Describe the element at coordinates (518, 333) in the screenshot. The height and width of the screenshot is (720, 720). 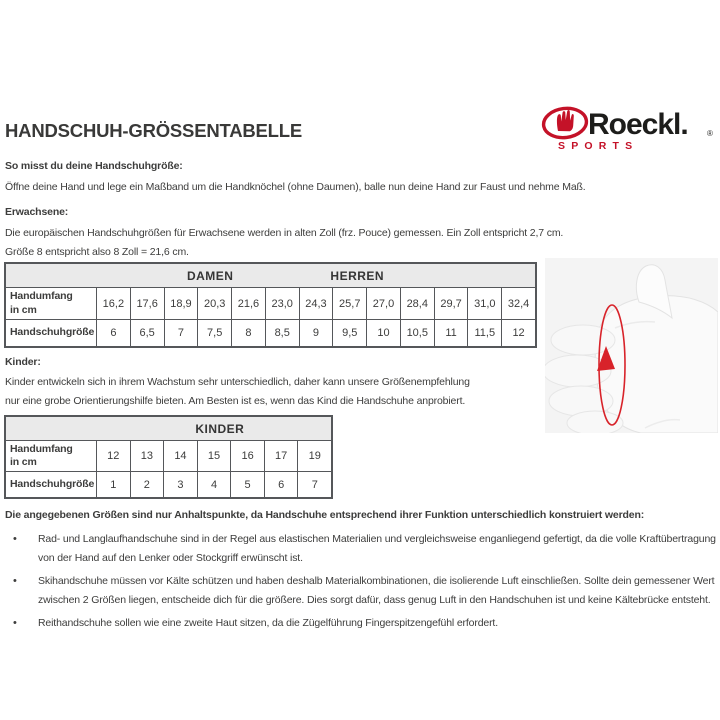
I see `size-cell: 12` at that location.